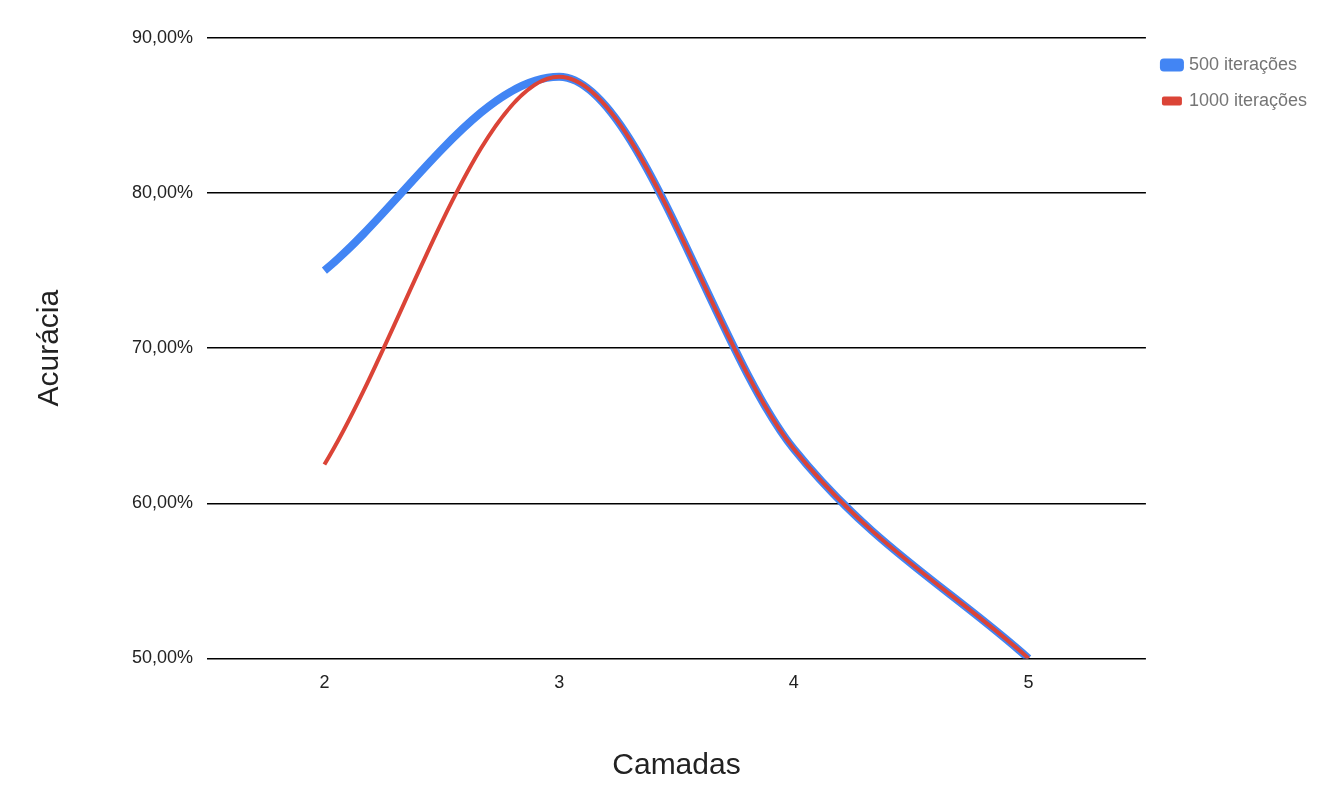 The image size is (1335, 806). What do you see at coordinates (793, 682) in the screenshot?
I see `x-tick-label: 4` at bounding box center [793, 682].